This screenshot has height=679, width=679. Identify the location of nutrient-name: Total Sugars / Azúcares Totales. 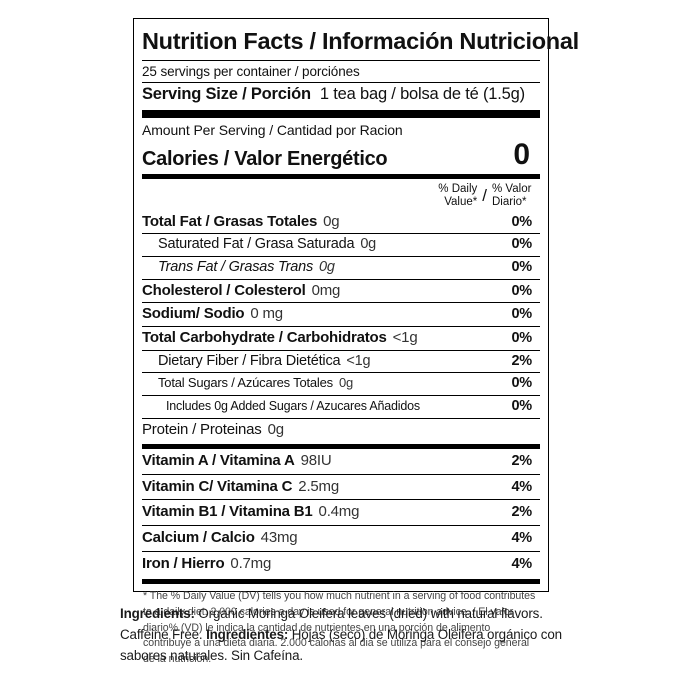
(245, 383).